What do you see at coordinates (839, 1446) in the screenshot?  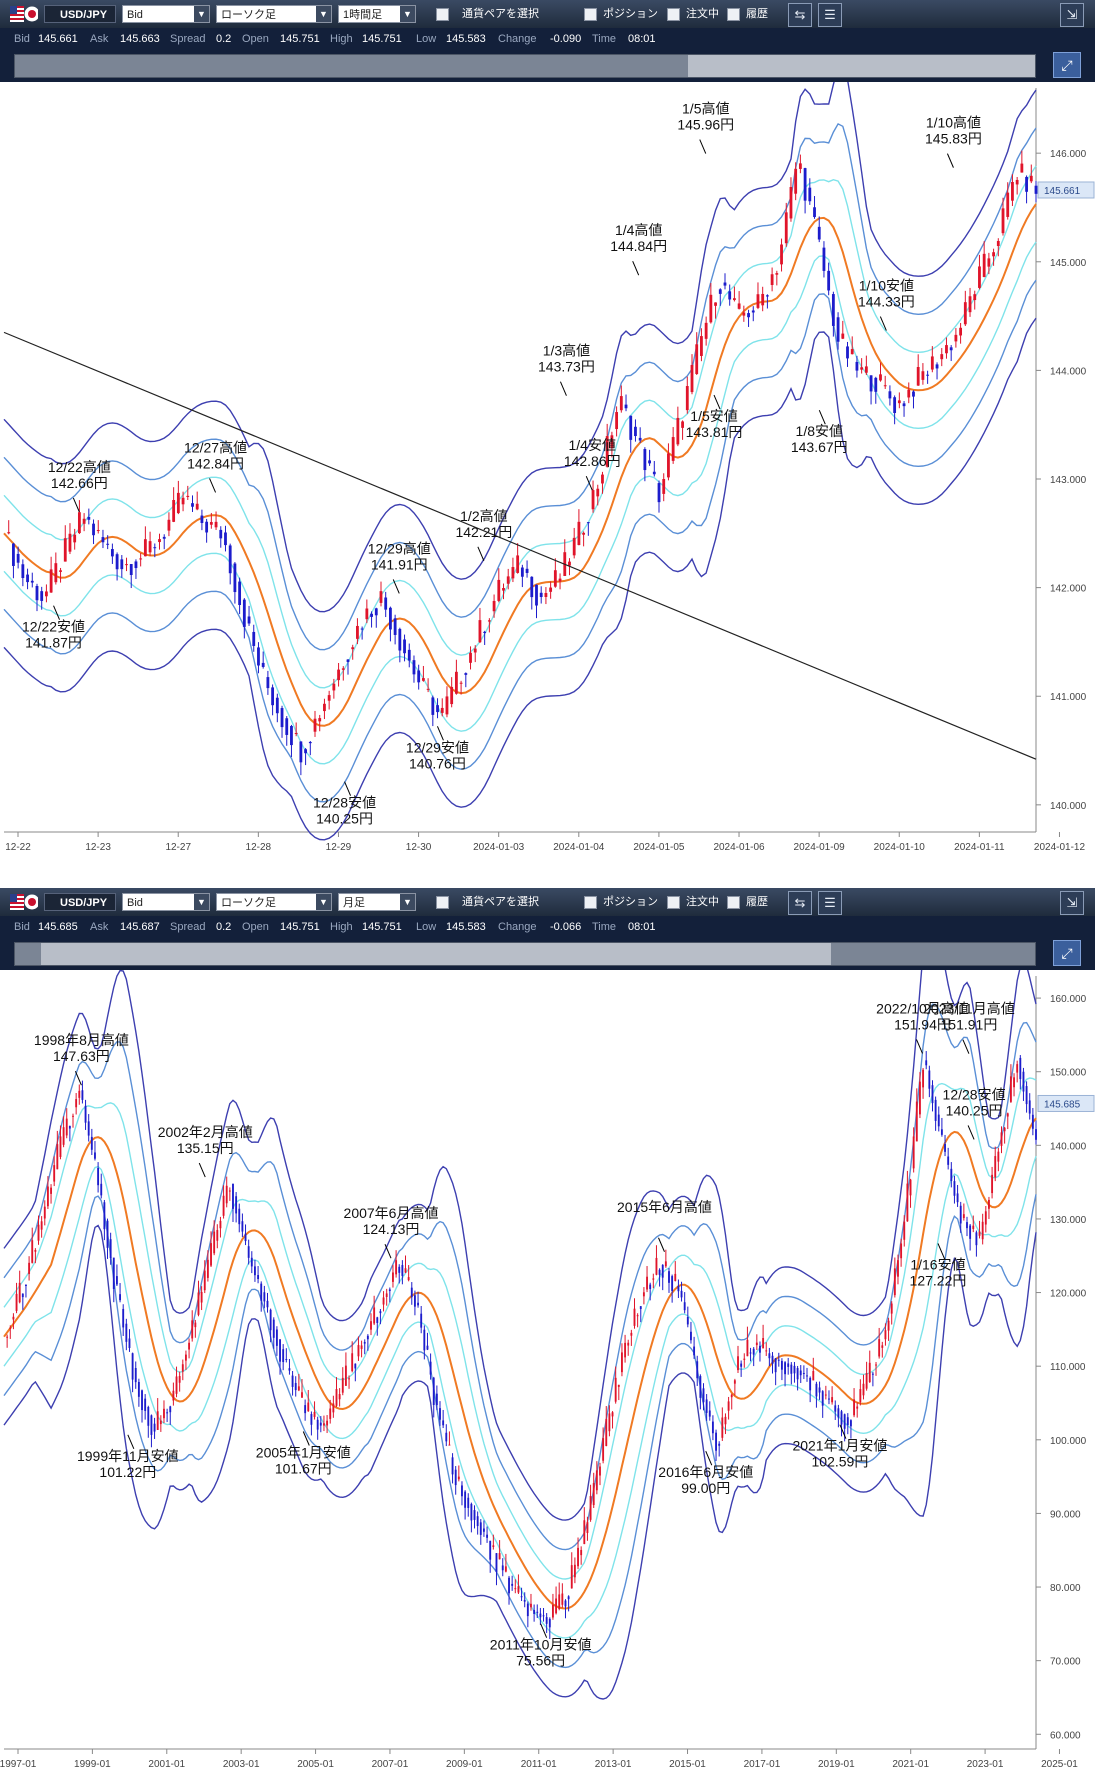 I see `annotation-title: 2021年1月安値` at bounding box center [839, 1446].